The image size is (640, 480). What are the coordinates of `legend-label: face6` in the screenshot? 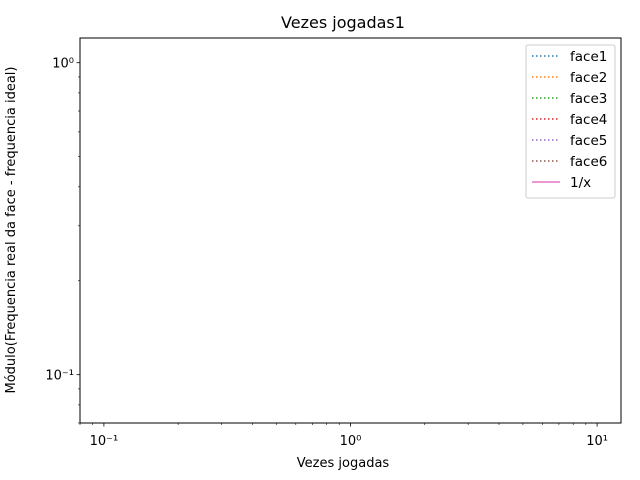 It's located at (588, 162).